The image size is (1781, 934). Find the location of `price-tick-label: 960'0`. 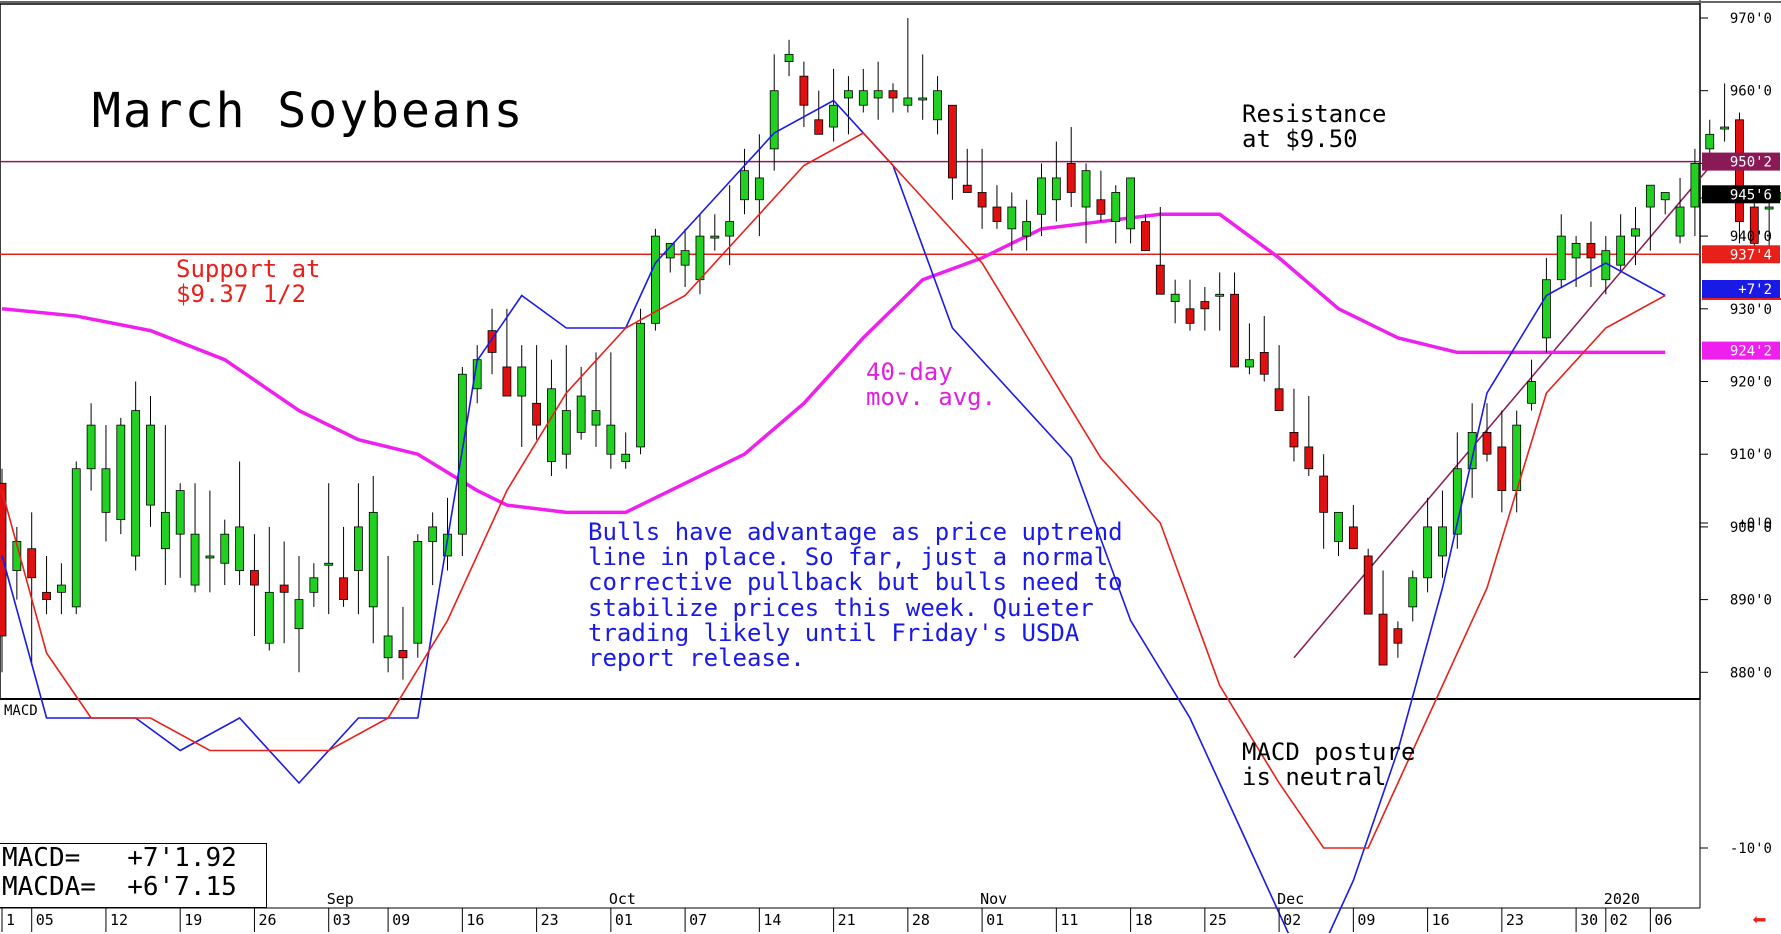

price-tick-label: 960'0 is located at coordinates (1751, 92).